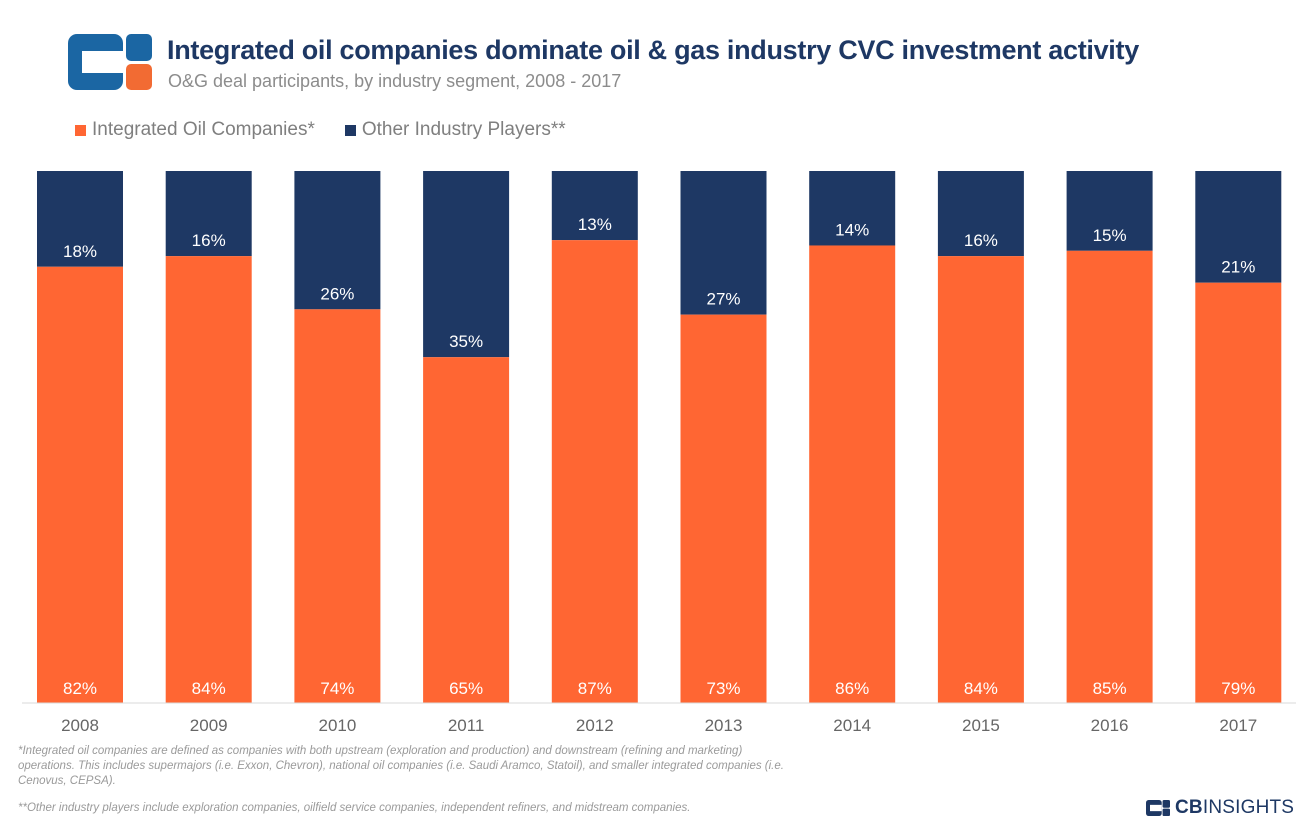 The image size is (1311, 827). I want to click on data-label-other-2014: 14%, so click(852, 229).